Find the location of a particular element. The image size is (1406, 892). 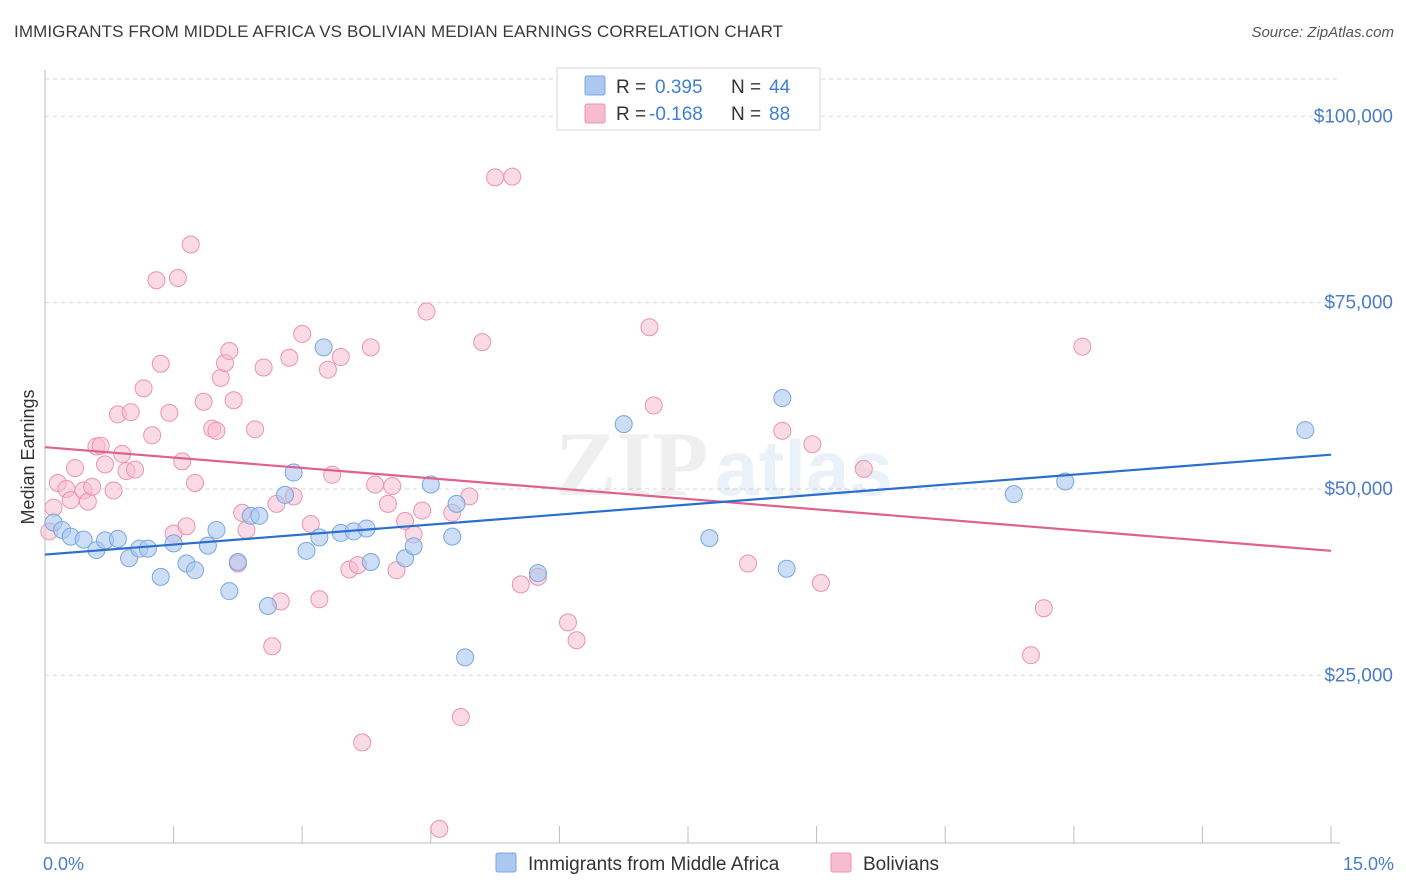

y-tick-labels: $25,000 $50,000 $75,000 $100,000 is located at coordinates (1353, 396).